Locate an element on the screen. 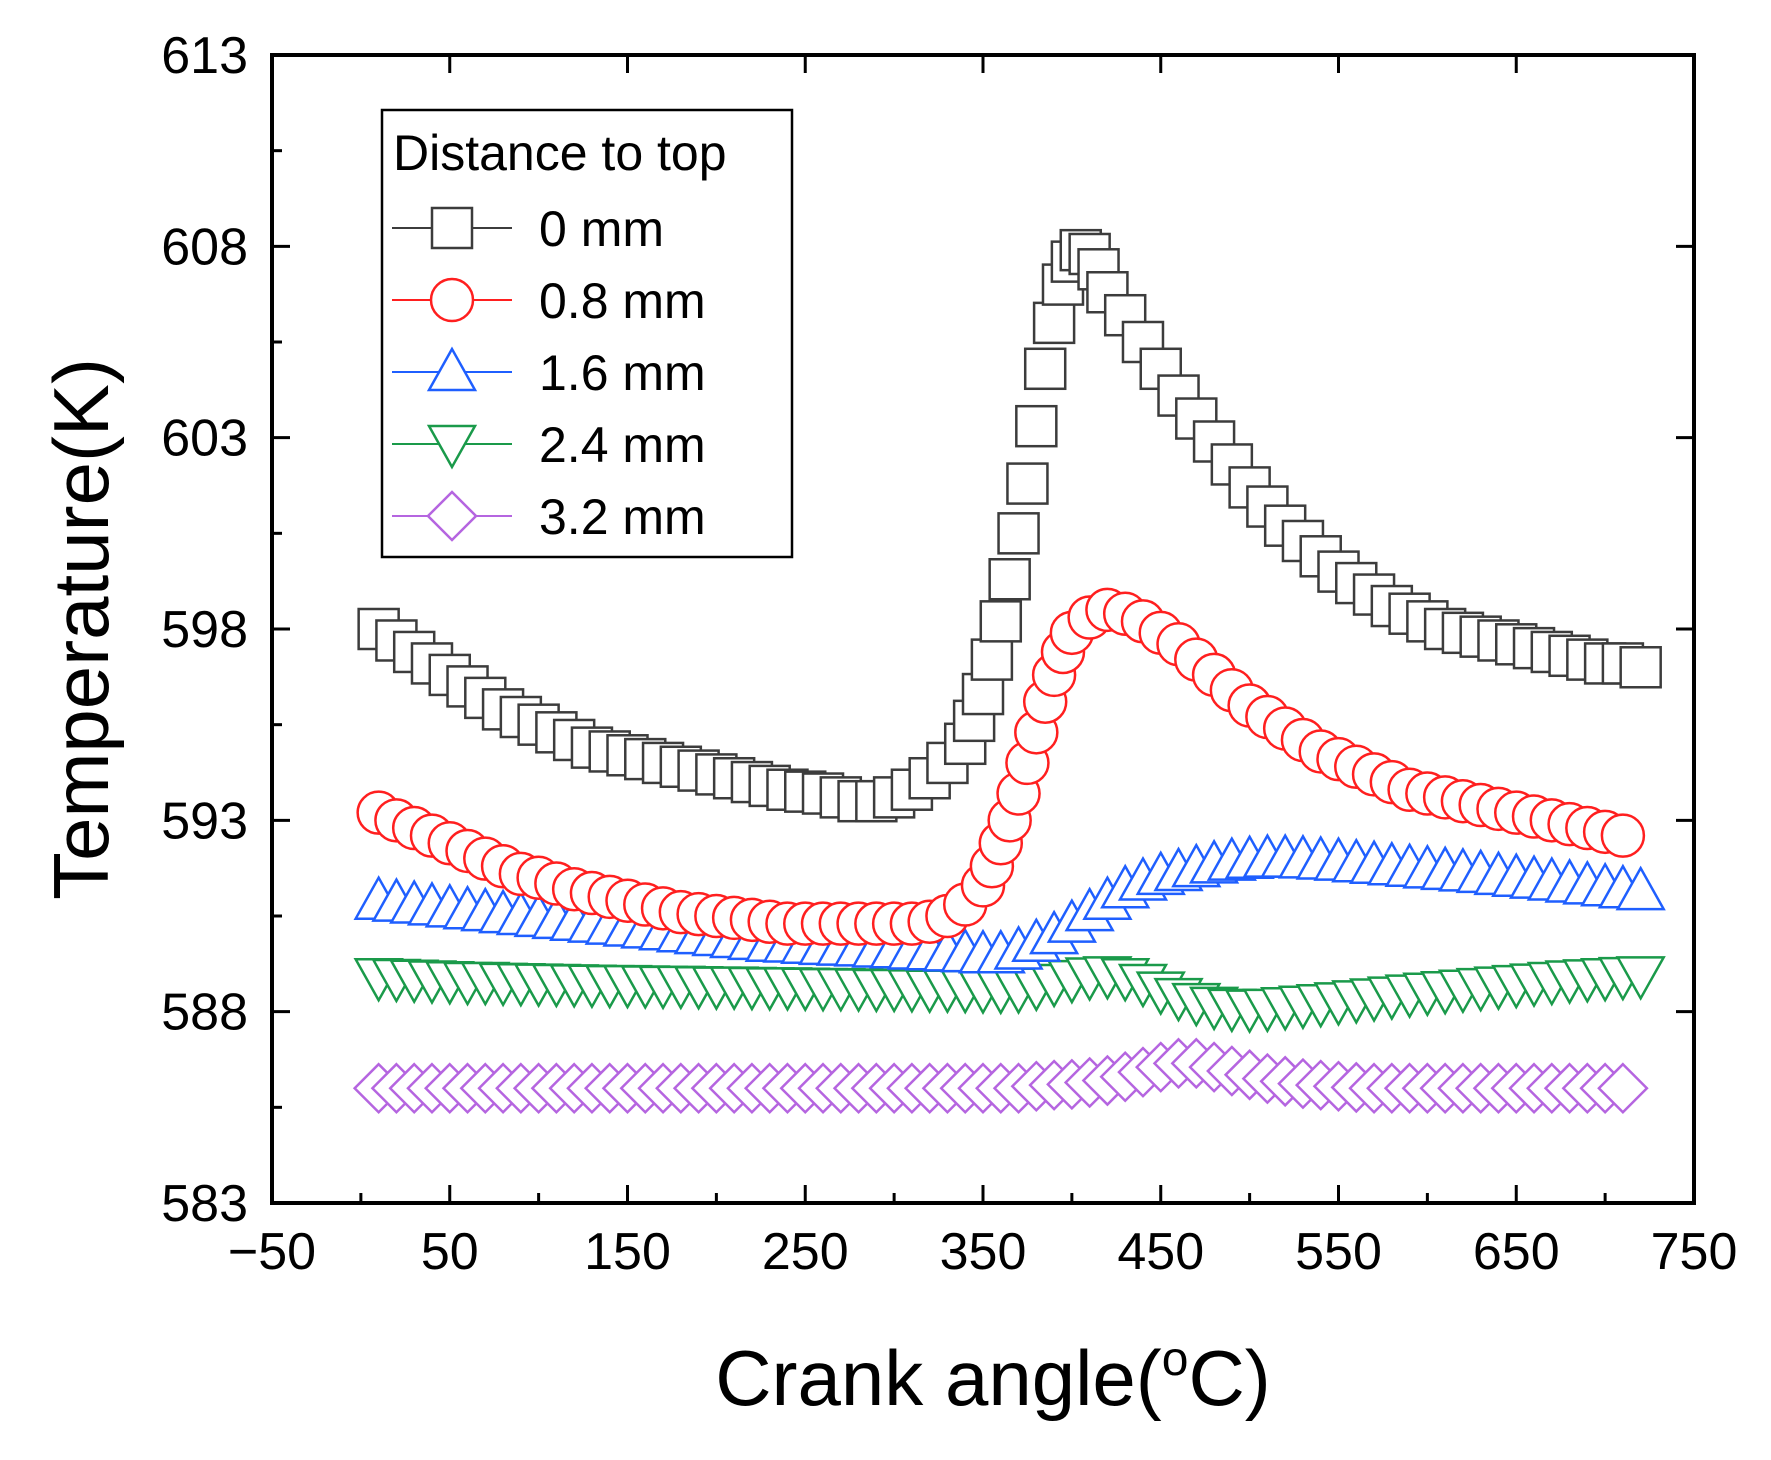 The image size is (1771, 1460). y-tick-label: 603 is located at coordinates (204, 439).